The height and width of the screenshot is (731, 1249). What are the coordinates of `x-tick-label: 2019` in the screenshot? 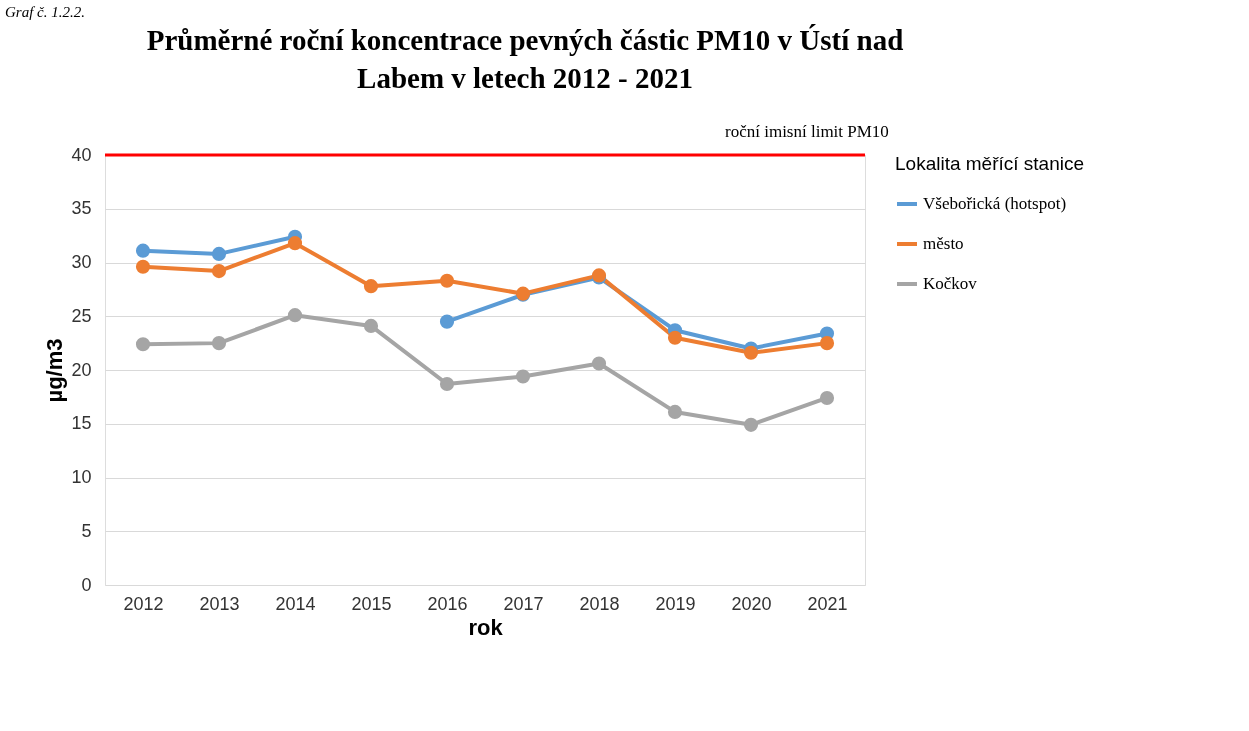 It's located at (675, 603).